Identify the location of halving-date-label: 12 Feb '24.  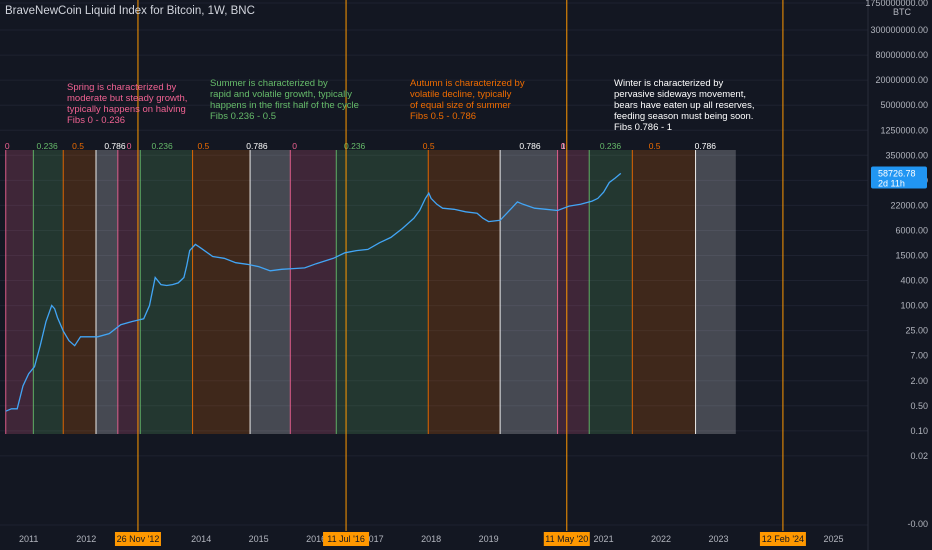
(783, 539).